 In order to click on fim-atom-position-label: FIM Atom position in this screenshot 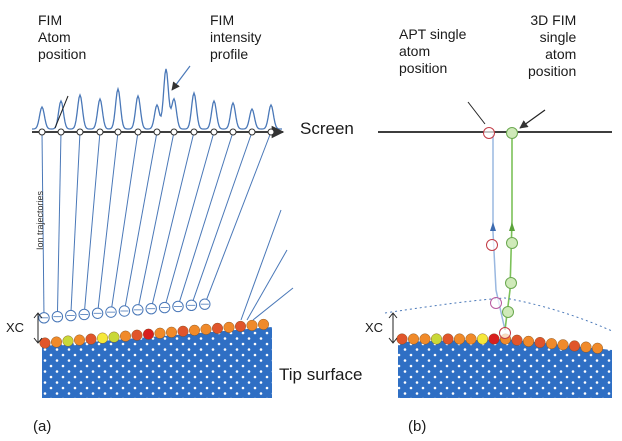, I will do `click(62, 37)`.